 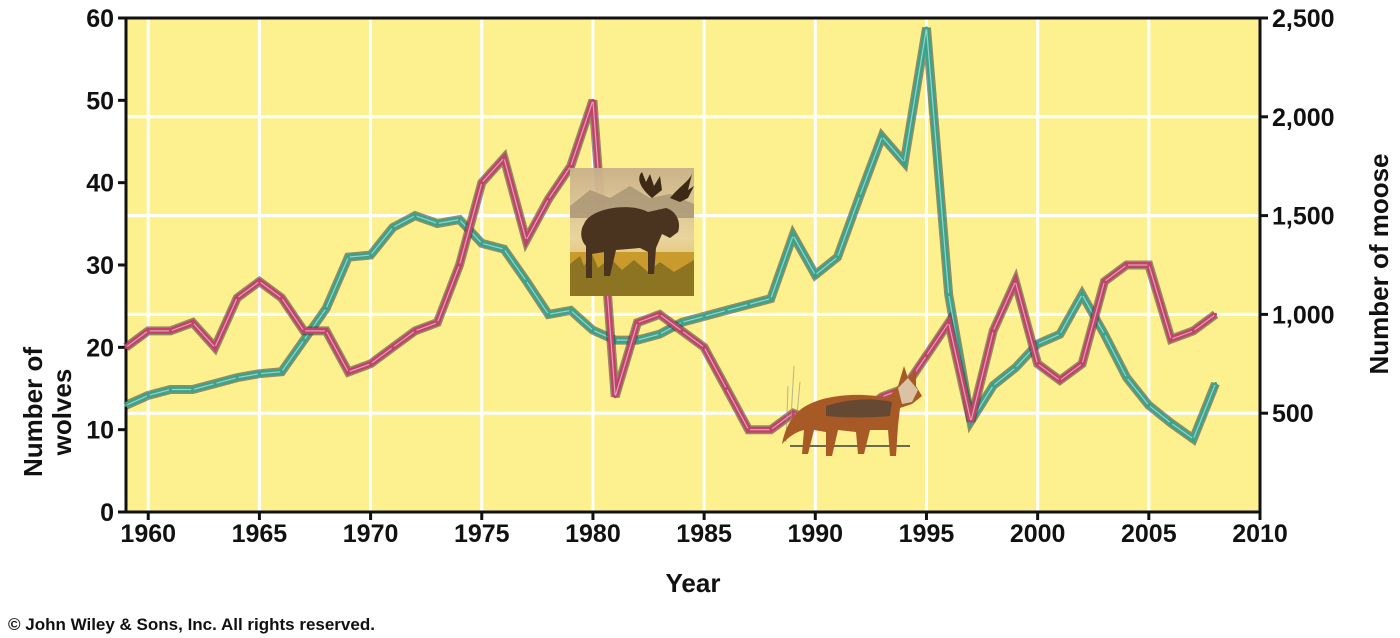 I want to click on y-left-tick-label: 60, so click(x=100, y=19).